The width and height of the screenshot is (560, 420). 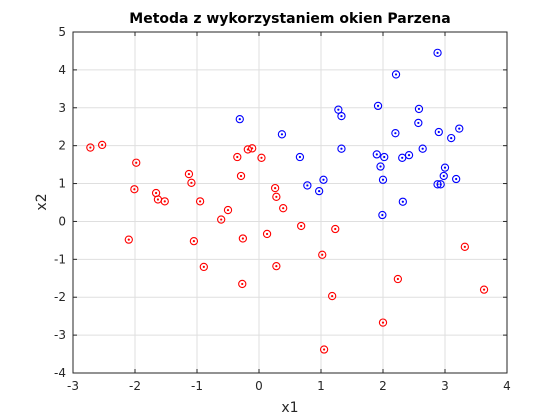 What do you see at coordinates (289, 19) in the screenshot?
I see `chart-title: Metoda z wykorzystaniem okien Parzena` at bounding box center [289, 19].